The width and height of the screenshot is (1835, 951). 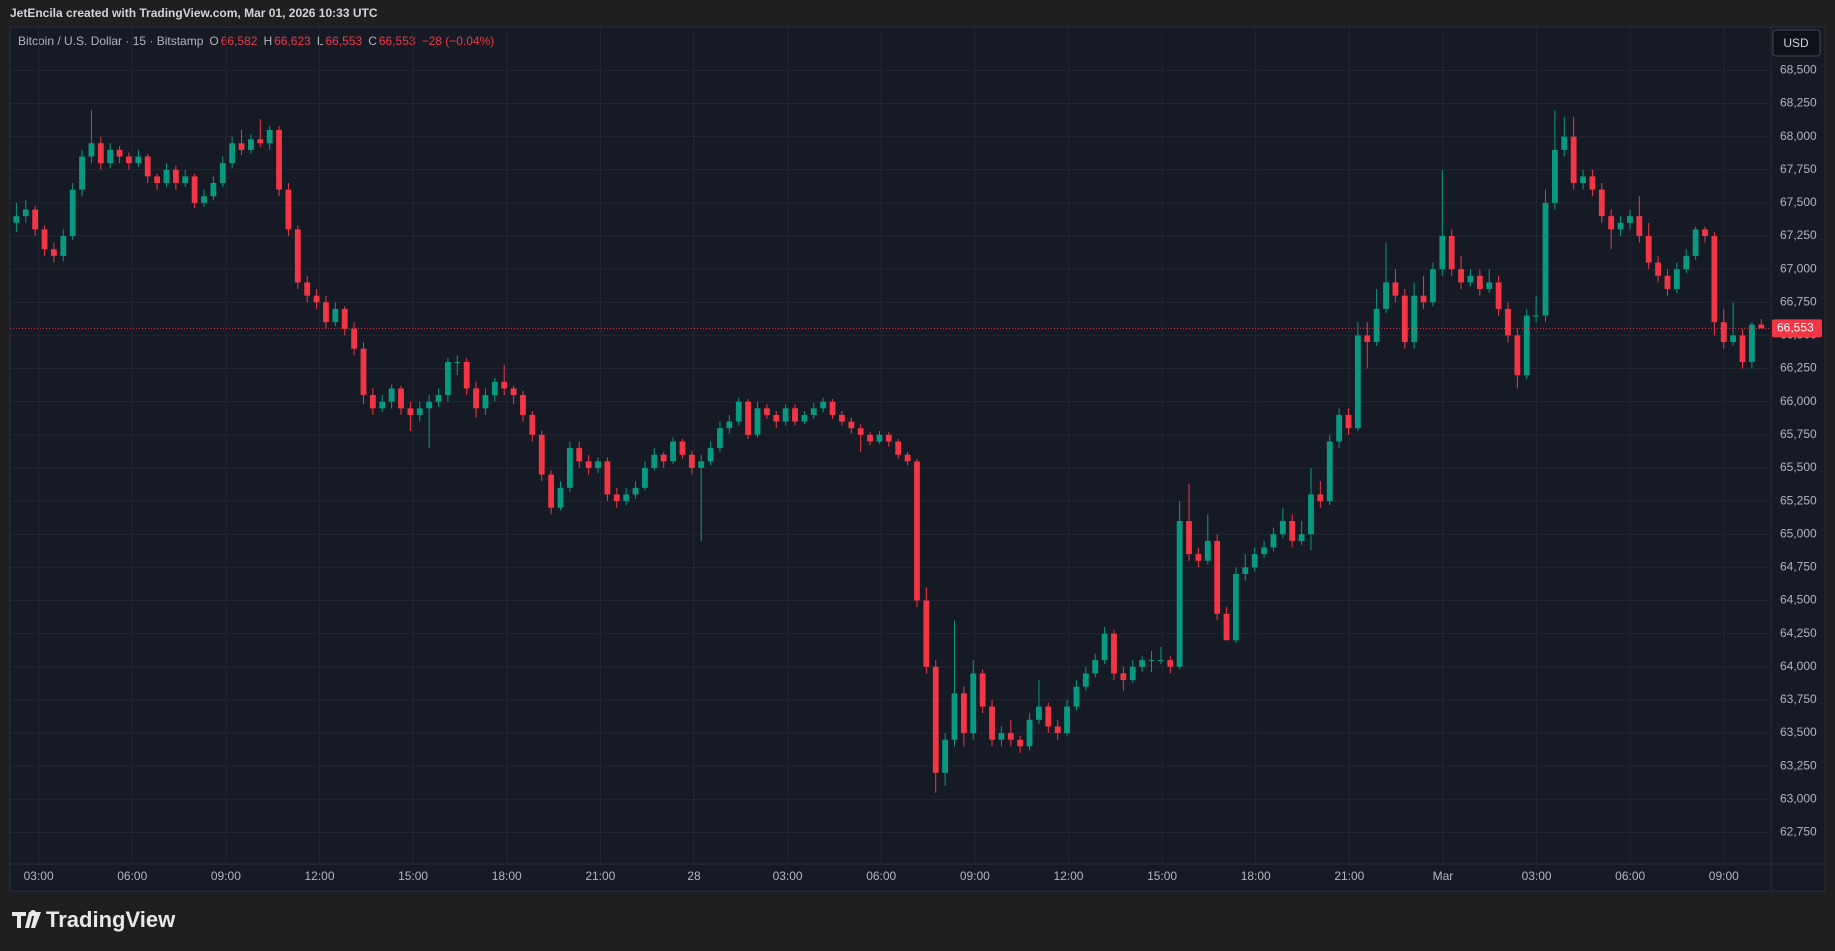 What do you see at coordinates (111, 919) in the screenshot?
I see `brand-name: TradingView` at bounding box center [111, 919].